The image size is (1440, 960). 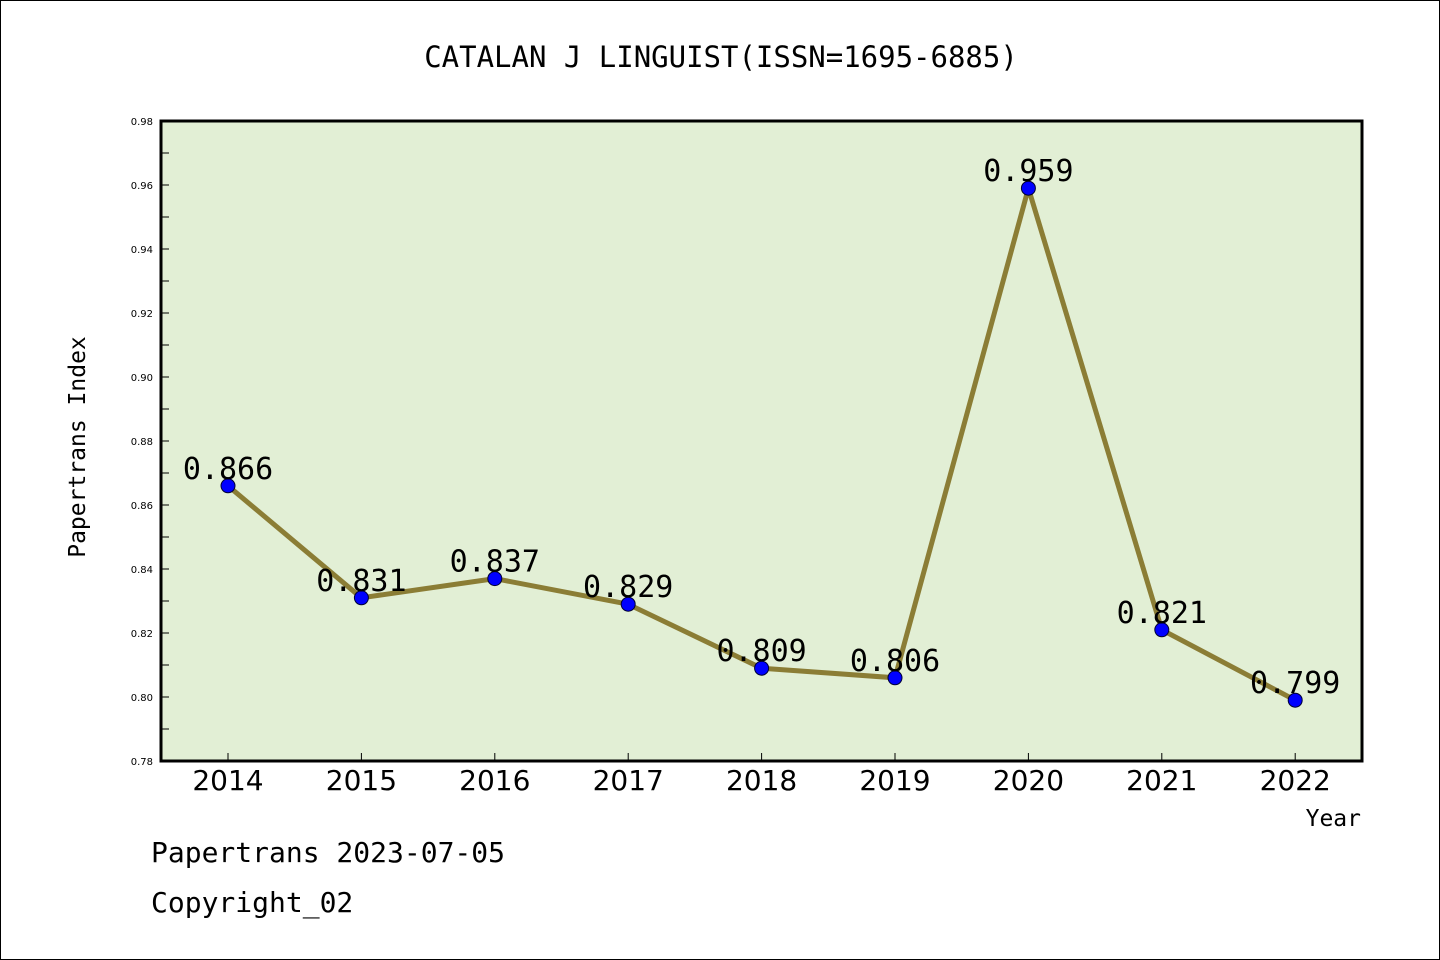 What do you see at coordinates (142, 570) in the screenshot?
I see `y-tick-label: 0.84` at bounding box center [142, 570].